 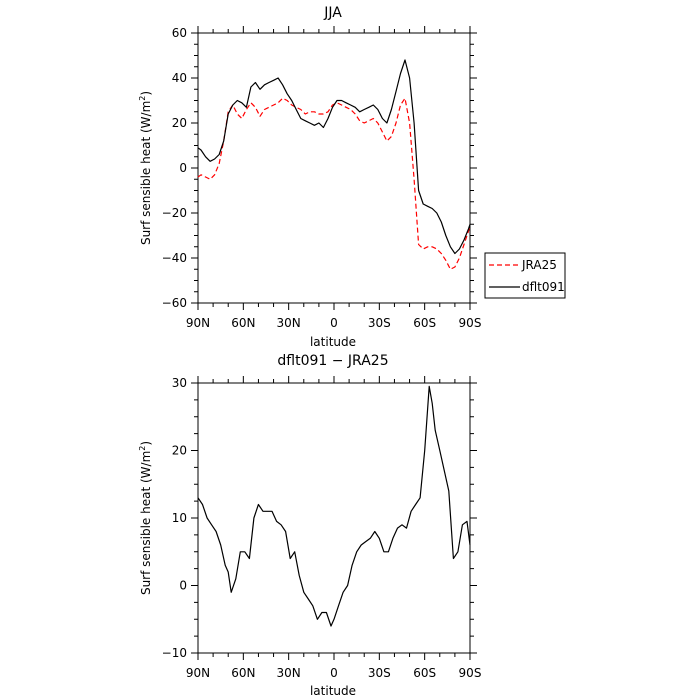 What do you see at coordinates (332, 13) in the screenshot?
I see `chart-title: JJA` at bounding box center [332, 13].